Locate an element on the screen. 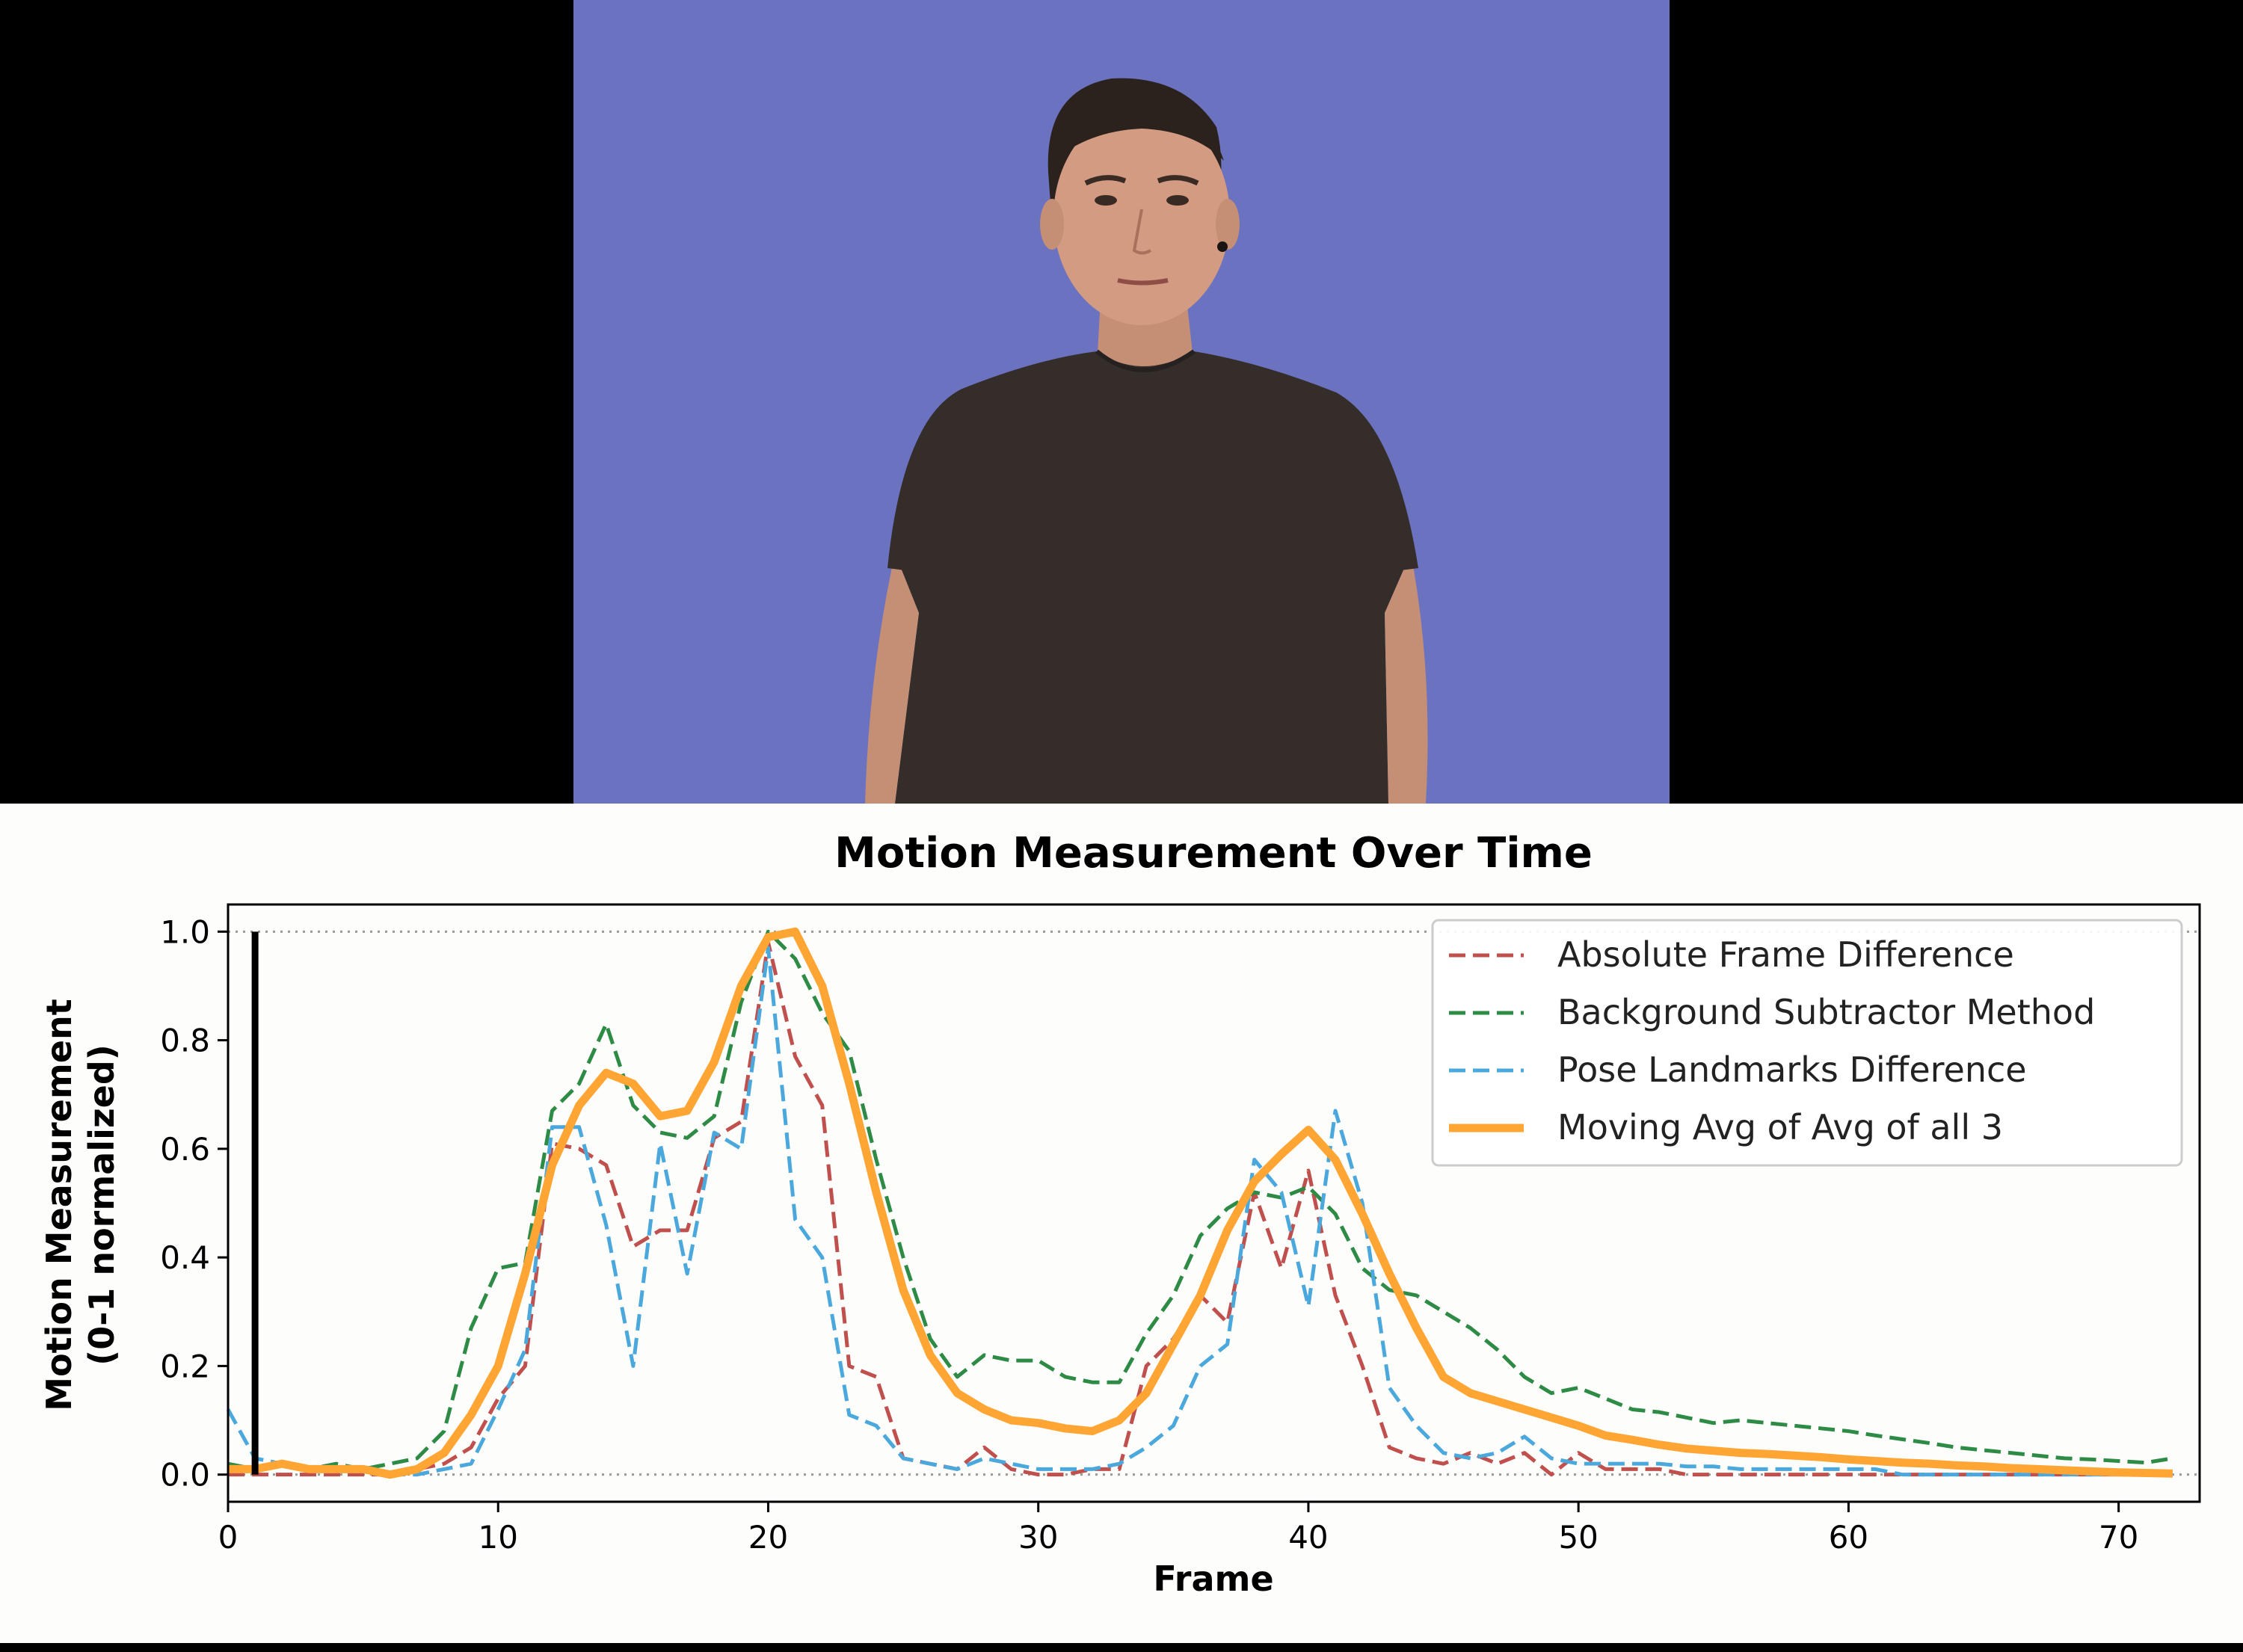 The height and width of the screenshot is (1652, 2243). y-tick-label: 0.0 is located at coordinates (185, 1475).